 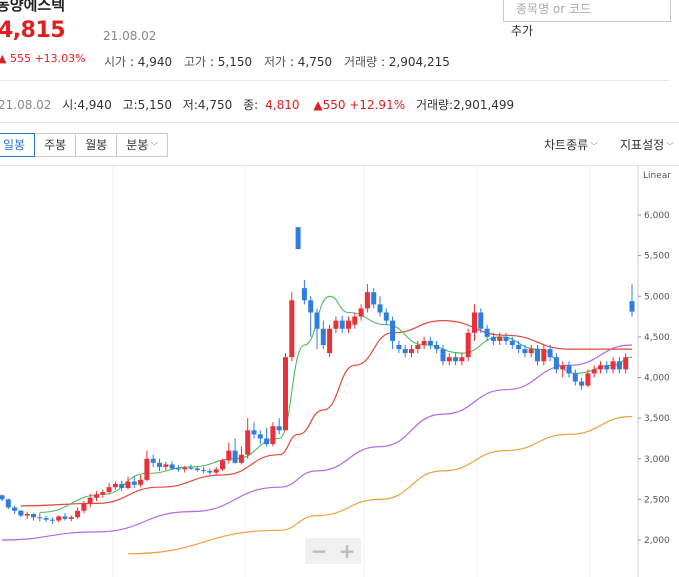 What do you see at coordinates (251, 105) in the screenshot?
I see `summary-close-label: 종:` at bounding box center [251, 105].